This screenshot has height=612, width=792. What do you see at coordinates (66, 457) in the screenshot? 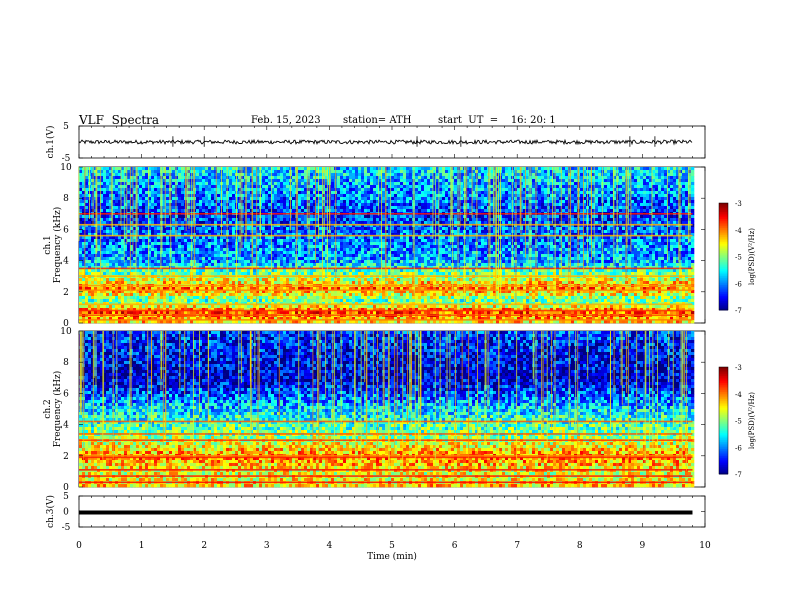
I see `ch2-spectrogram-ytick-label: 2` at bounding box center [66, 457].